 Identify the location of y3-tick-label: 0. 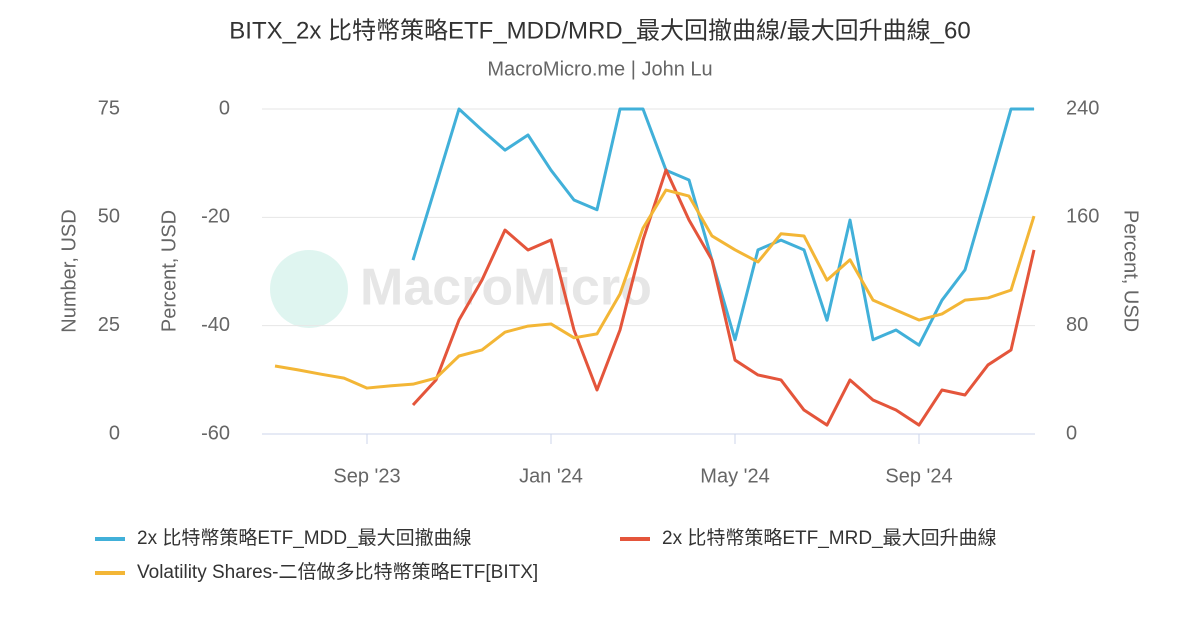
(1071, 433).